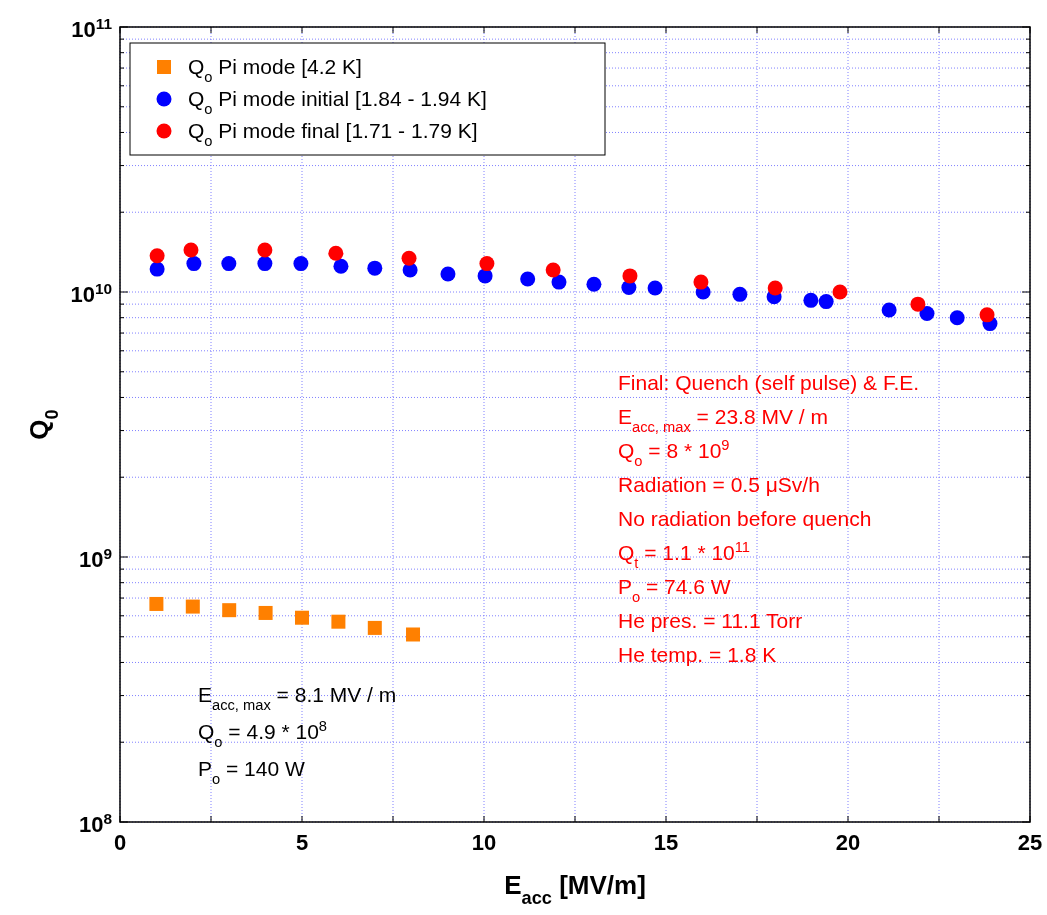  What do you see at coordinates (575, 889) in the screenshot?
I see `x-axis-title: E$_{acc}$ [MV/m]` at bounding box center [575, 889].